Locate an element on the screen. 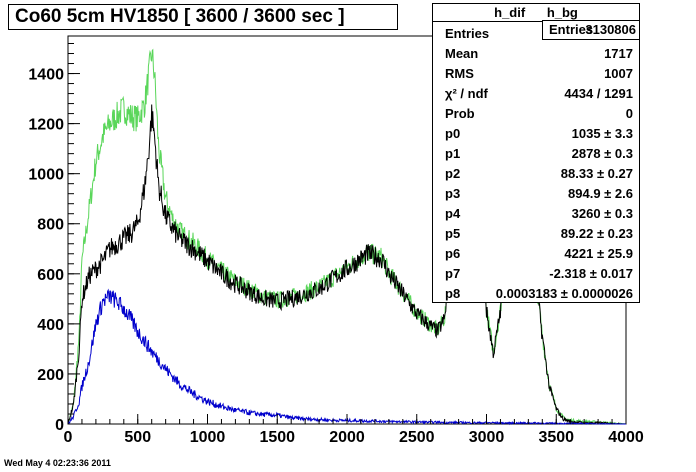  stats-key: p1 is located at coordinates (453, 153).